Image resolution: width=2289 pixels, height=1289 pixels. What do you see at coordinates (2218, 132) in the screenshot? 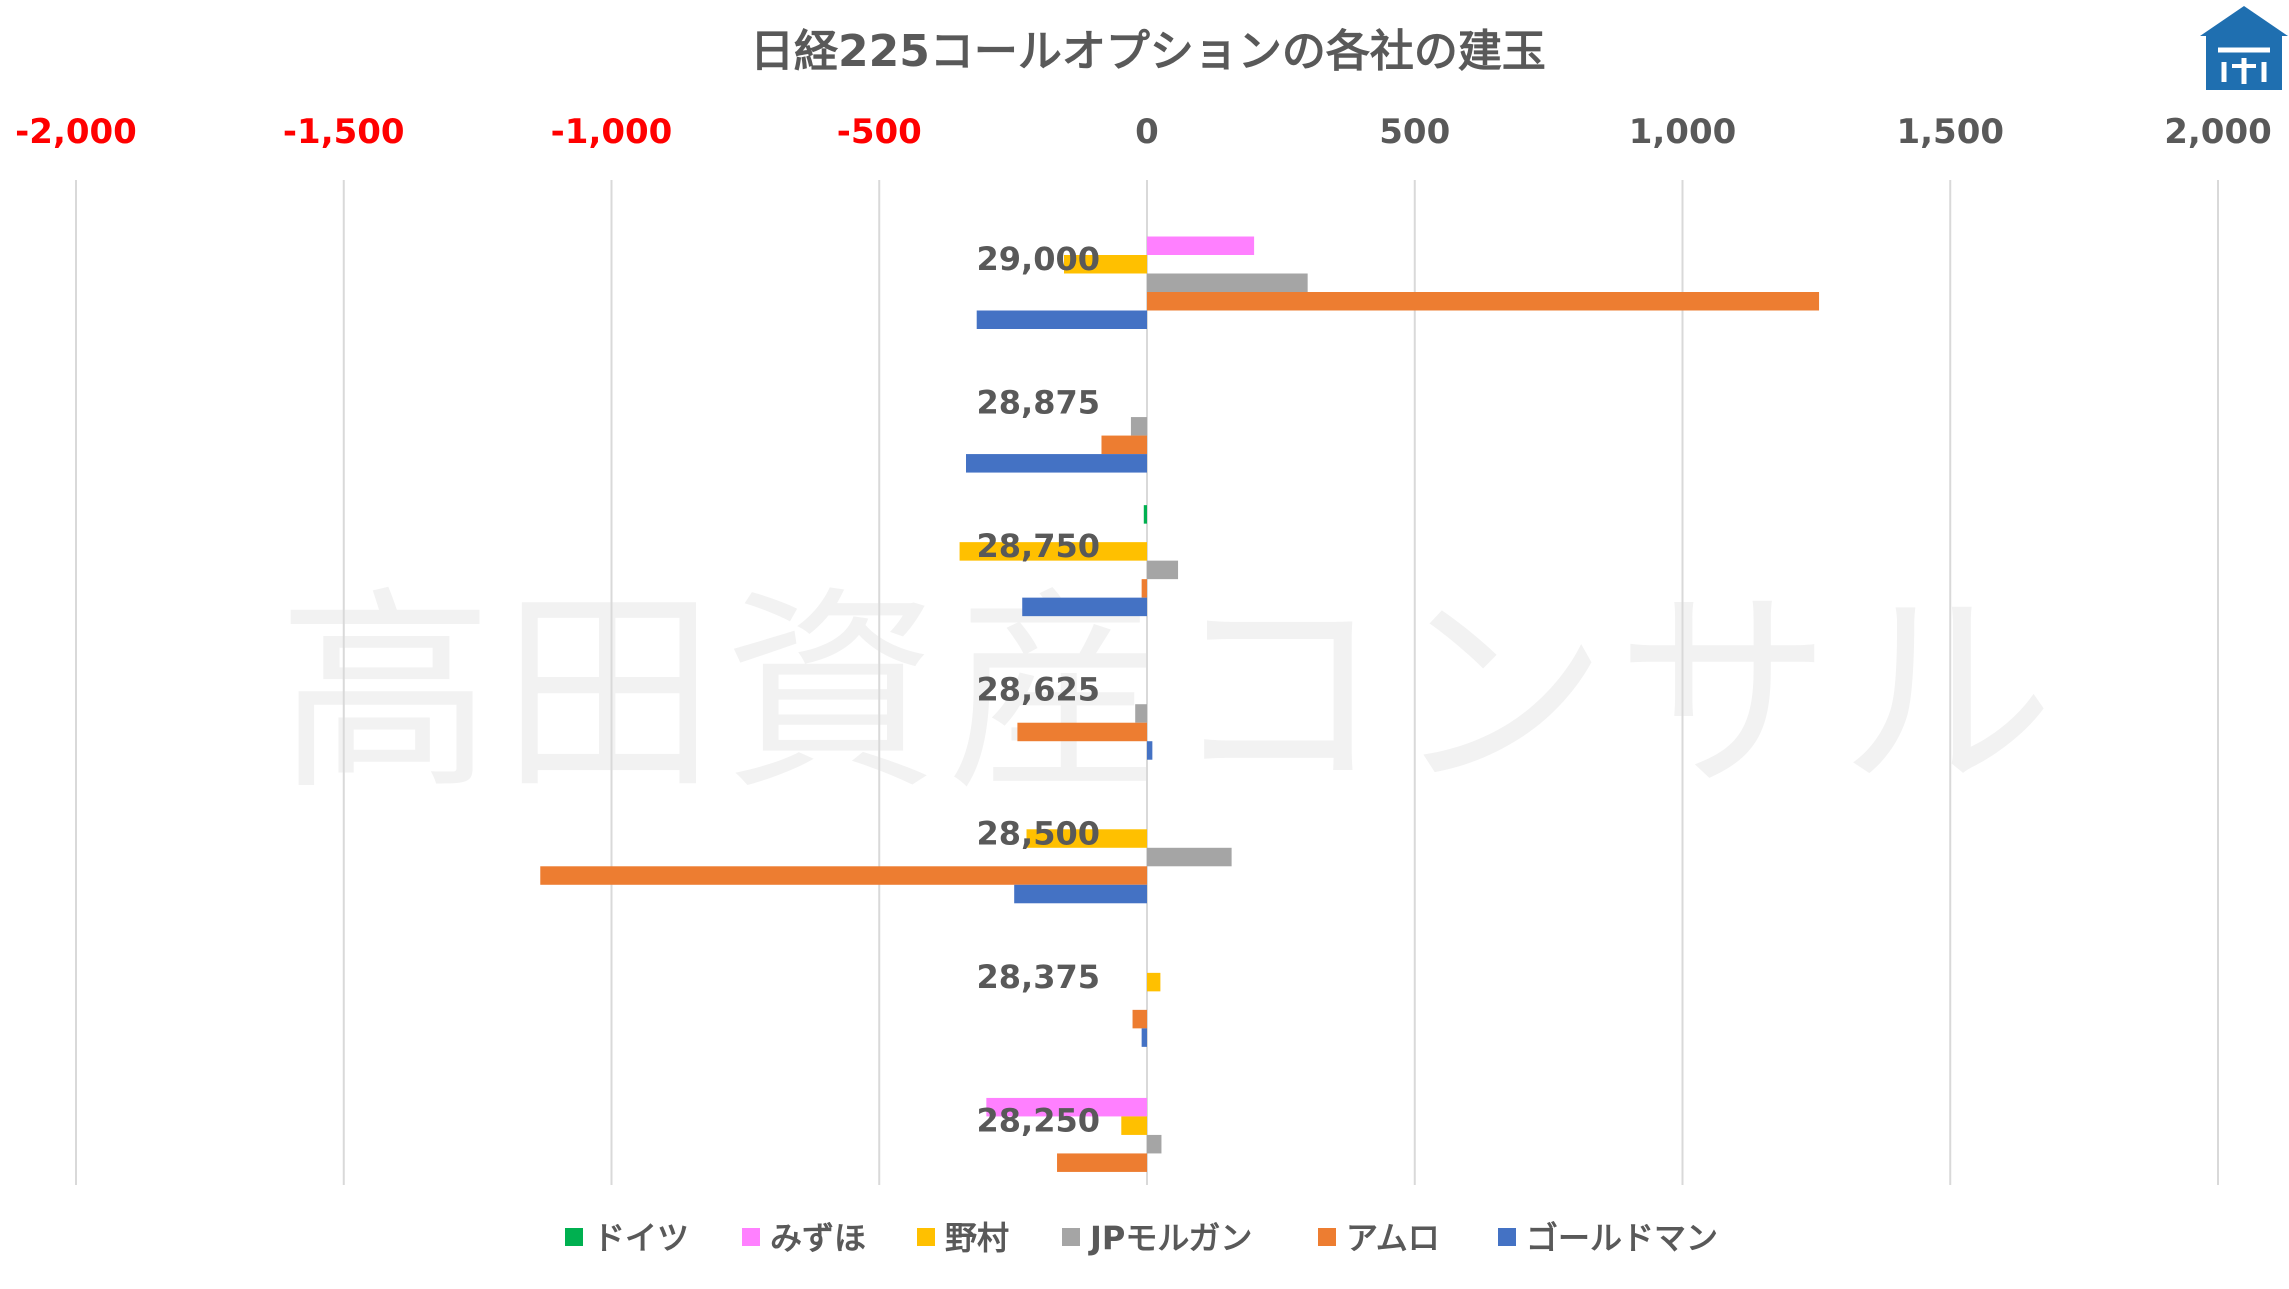
I see `x-tick-label: 2,000` at bounding box center [2218, 132].